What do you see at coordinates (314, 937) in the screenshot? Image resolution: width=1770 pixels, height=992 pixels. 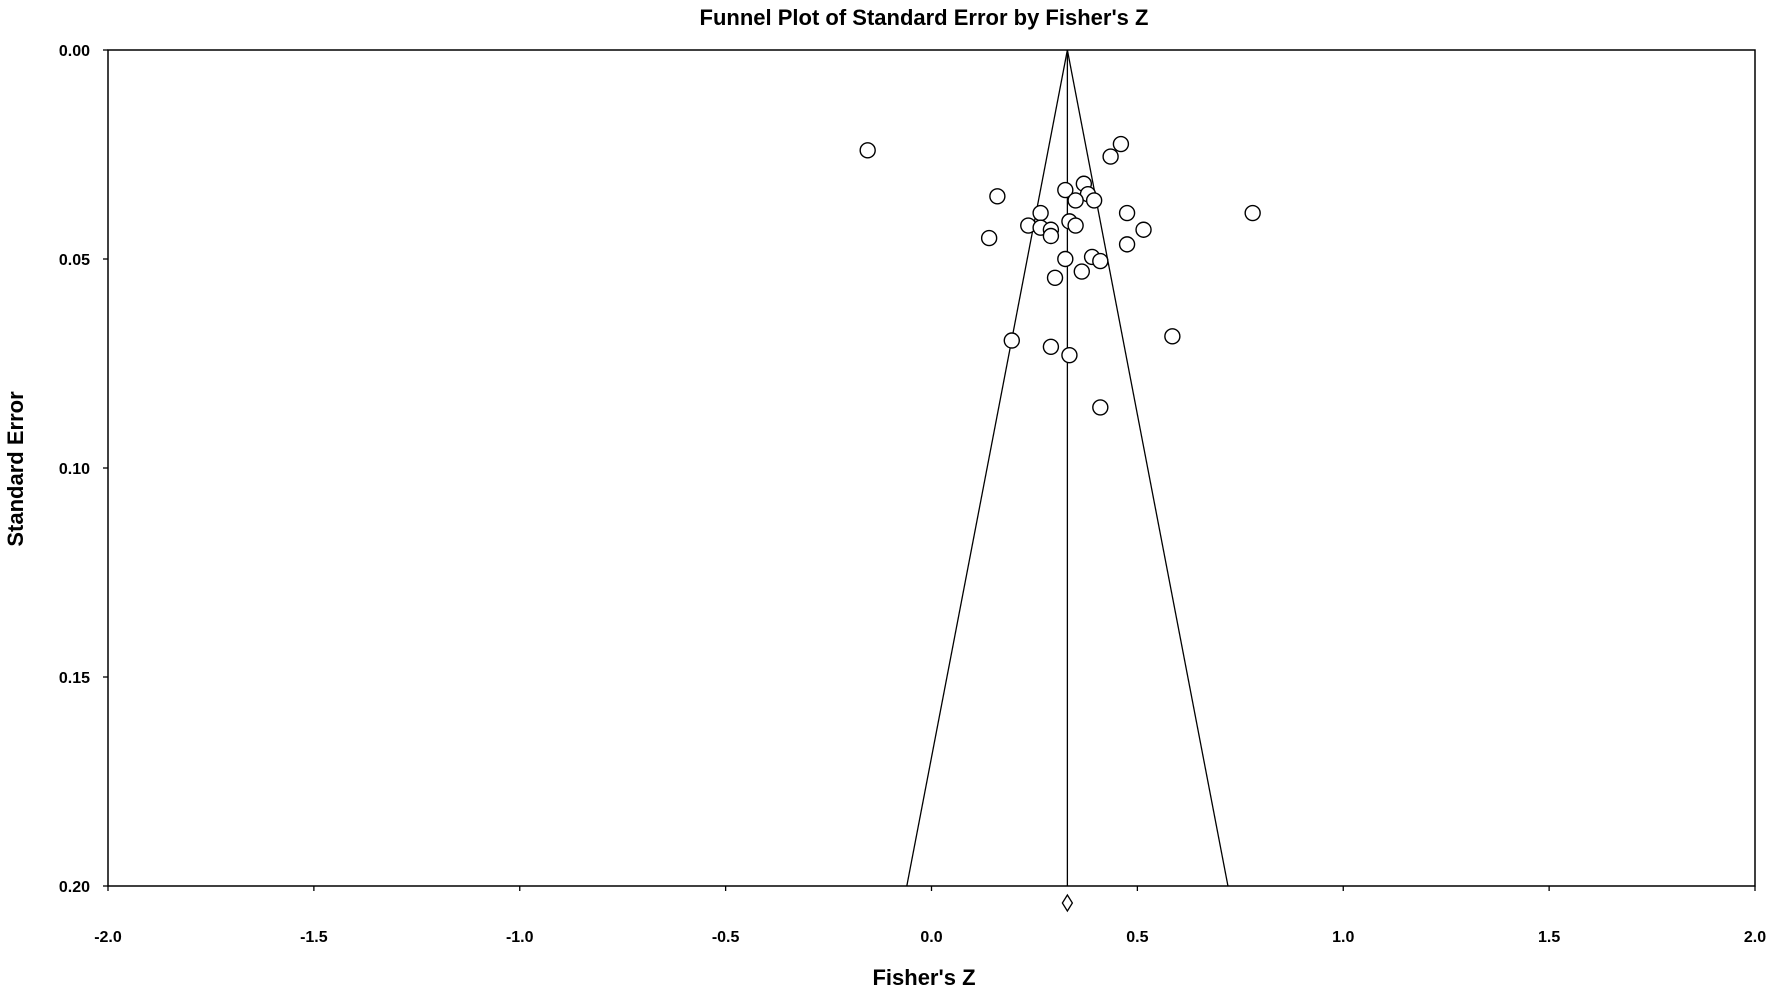 I see `x-tick-label: -1.5` at bounding box center [314, 937].